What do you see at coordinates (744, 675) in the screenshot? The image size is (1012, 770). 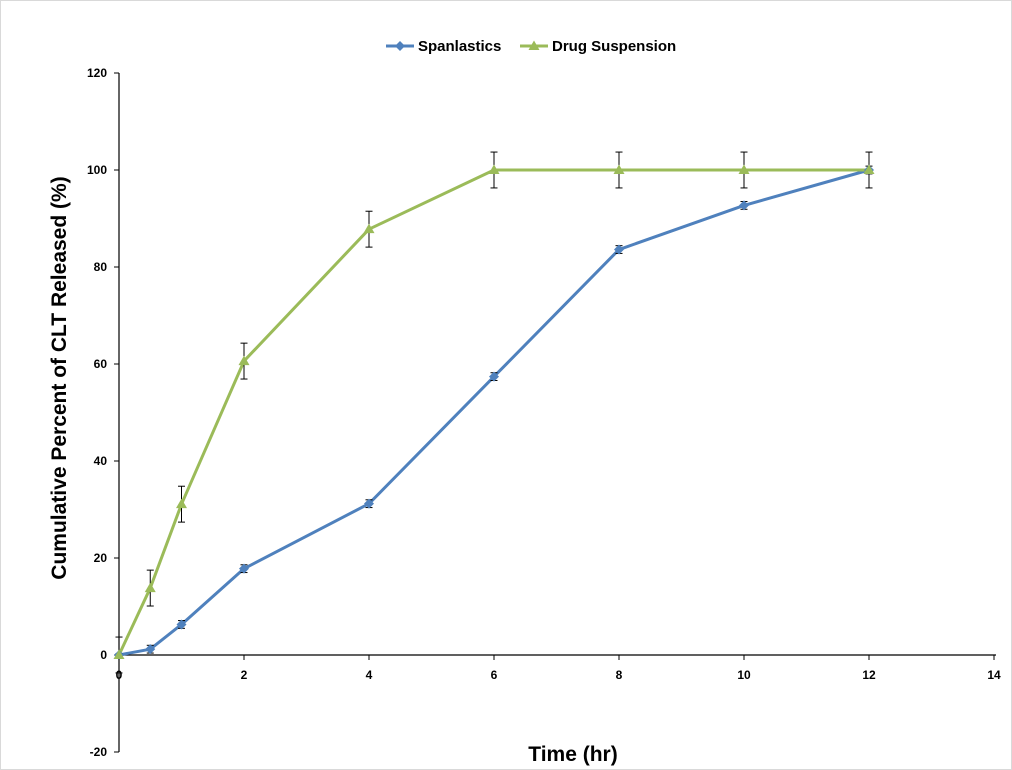 I see `x-tick-label: 10` at bounding box center [744, 675].